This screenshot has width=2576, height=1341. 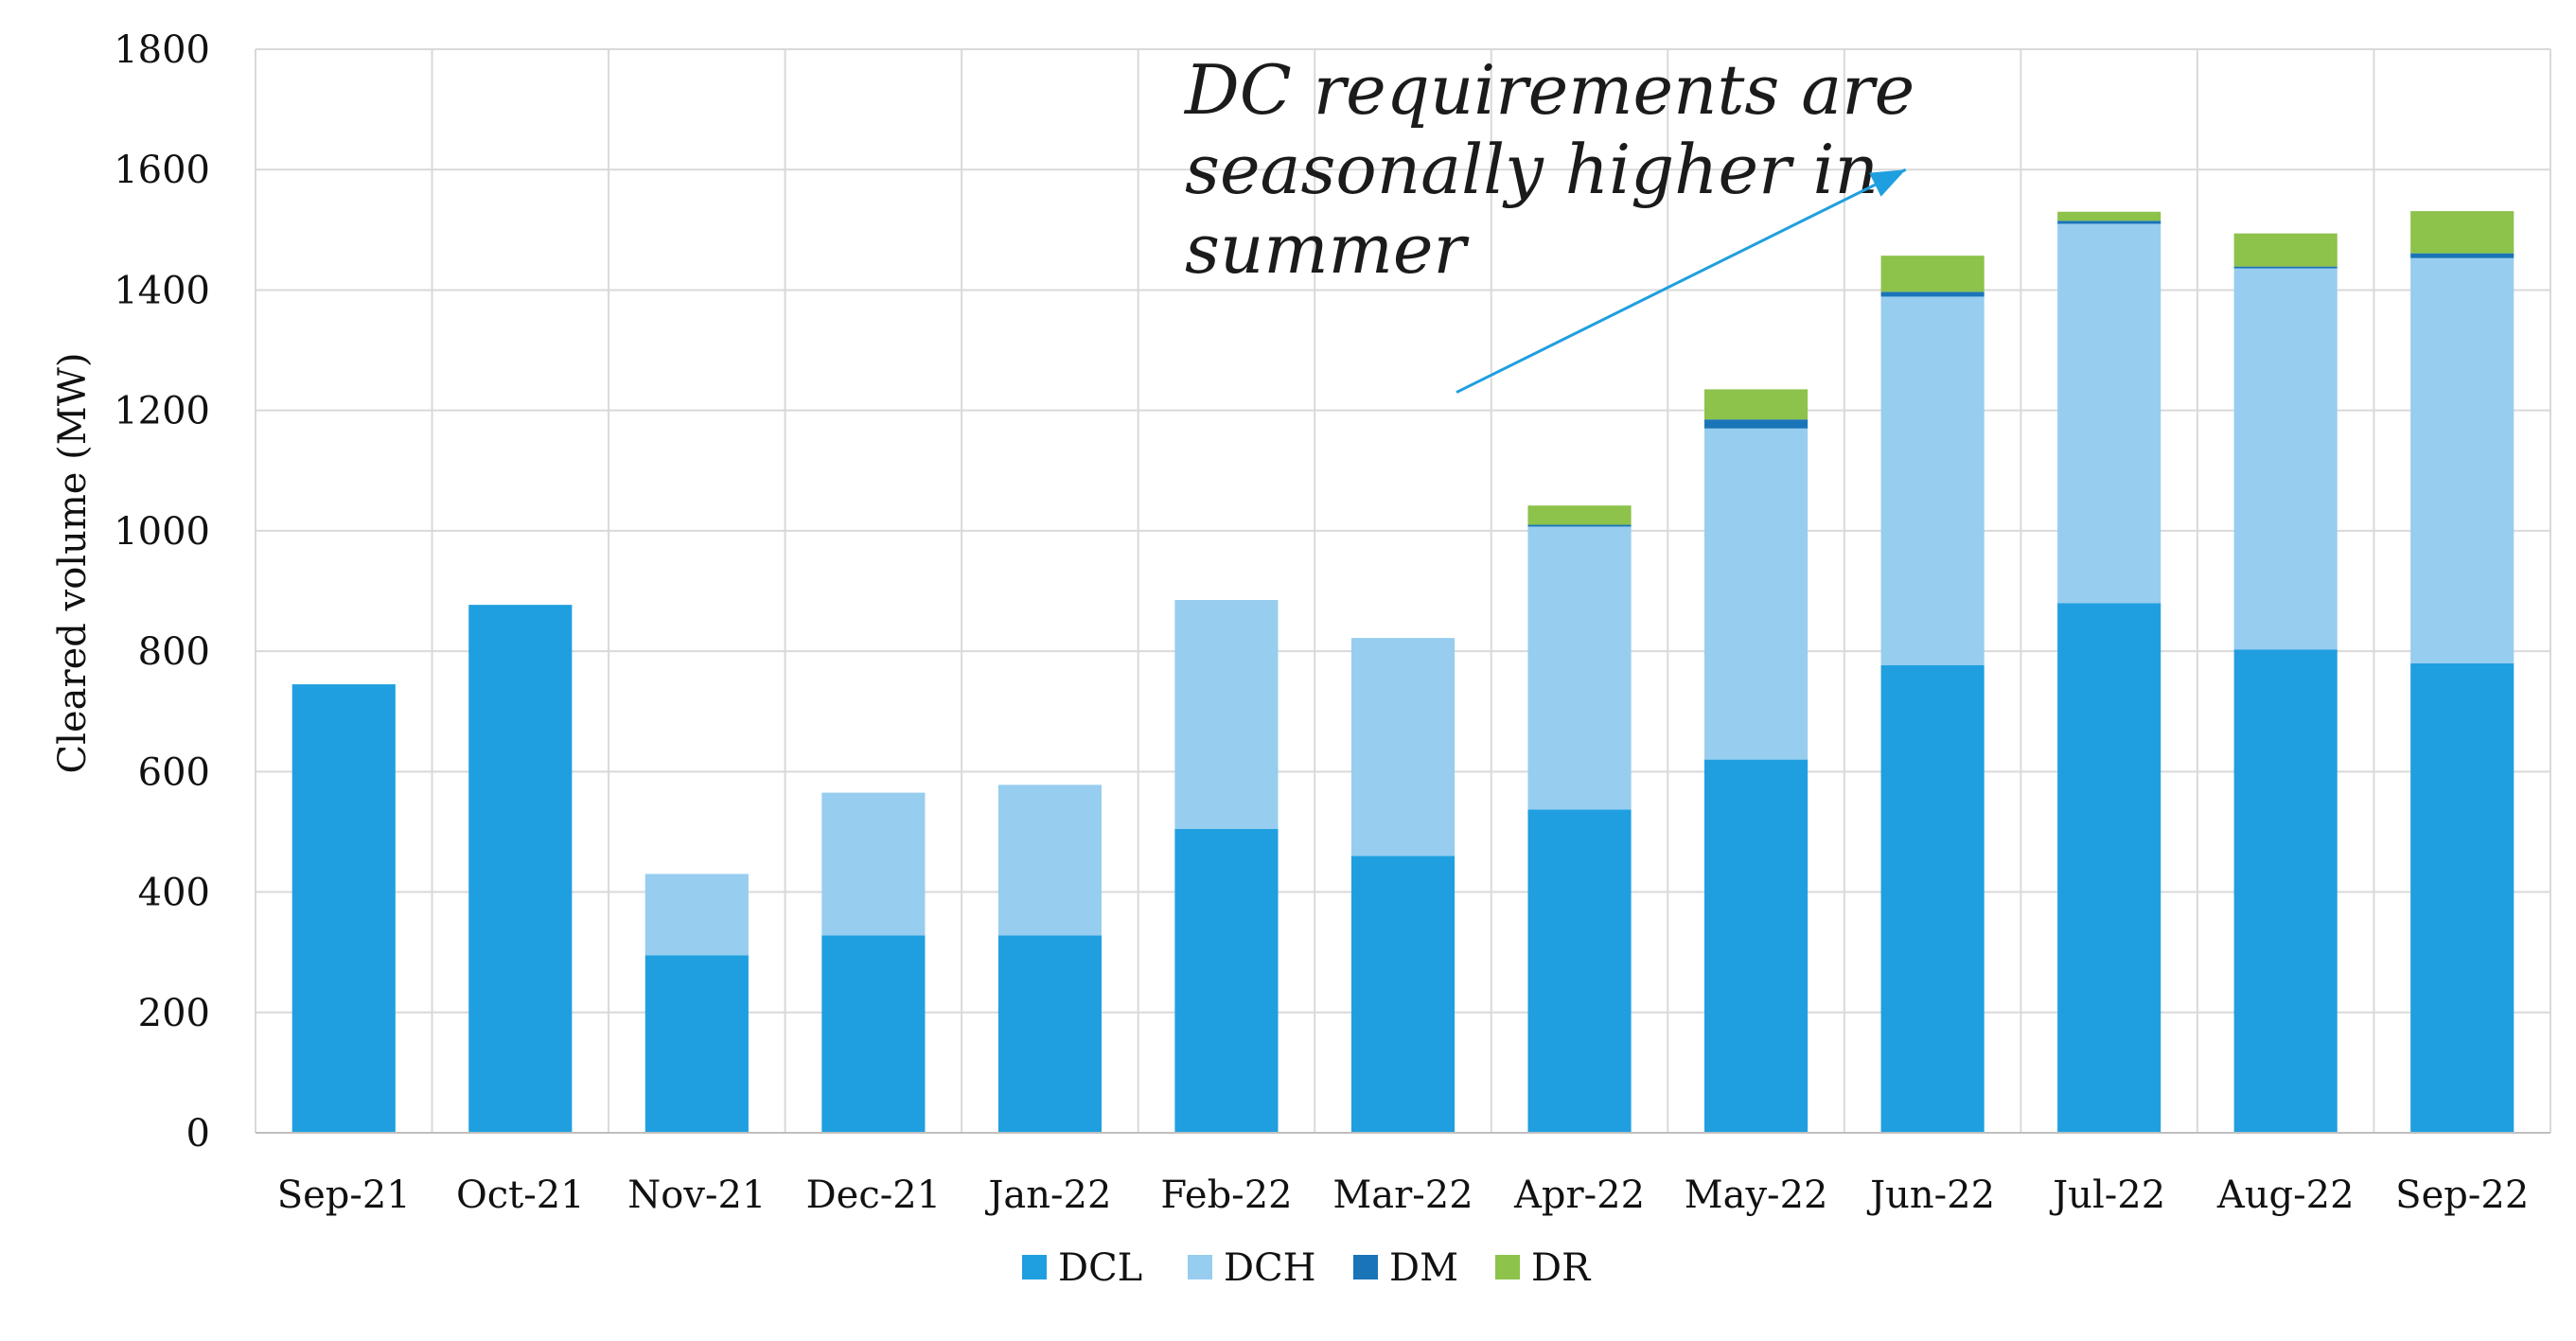 I want to click on x-tick-label: Aug-22, so click(x=2285, y=1195).